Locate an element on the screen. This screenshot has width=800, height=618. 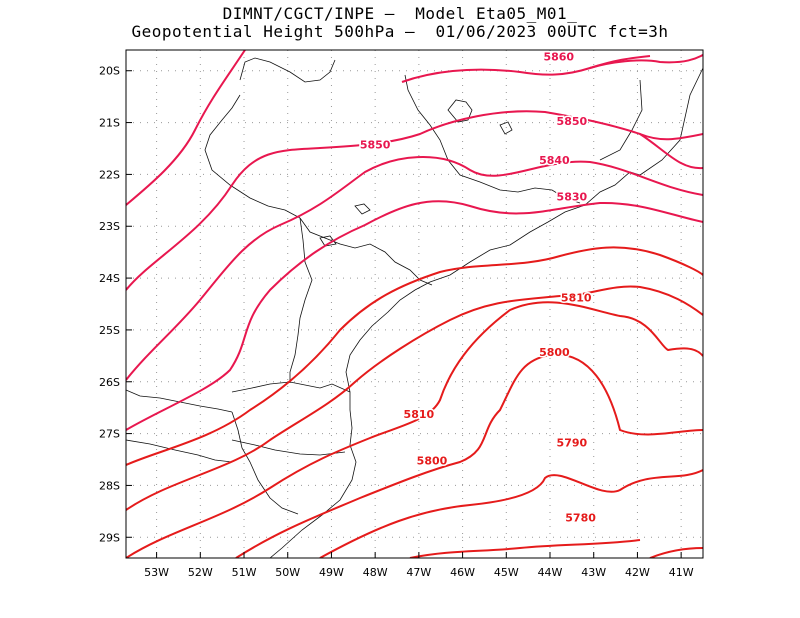
lon-tick-label: 45W is located at coordinates (506, 572).